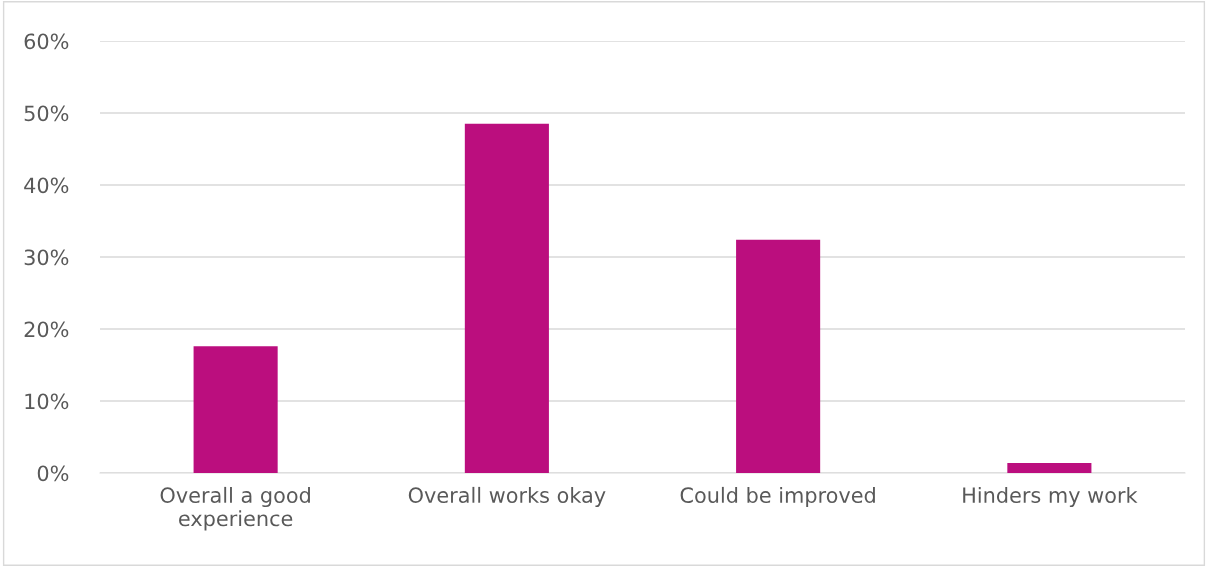  What do you see at coordinates (47, 401) in the screenshot?
I see `y-tick-label: 10%` at bounding box center [47, 401].